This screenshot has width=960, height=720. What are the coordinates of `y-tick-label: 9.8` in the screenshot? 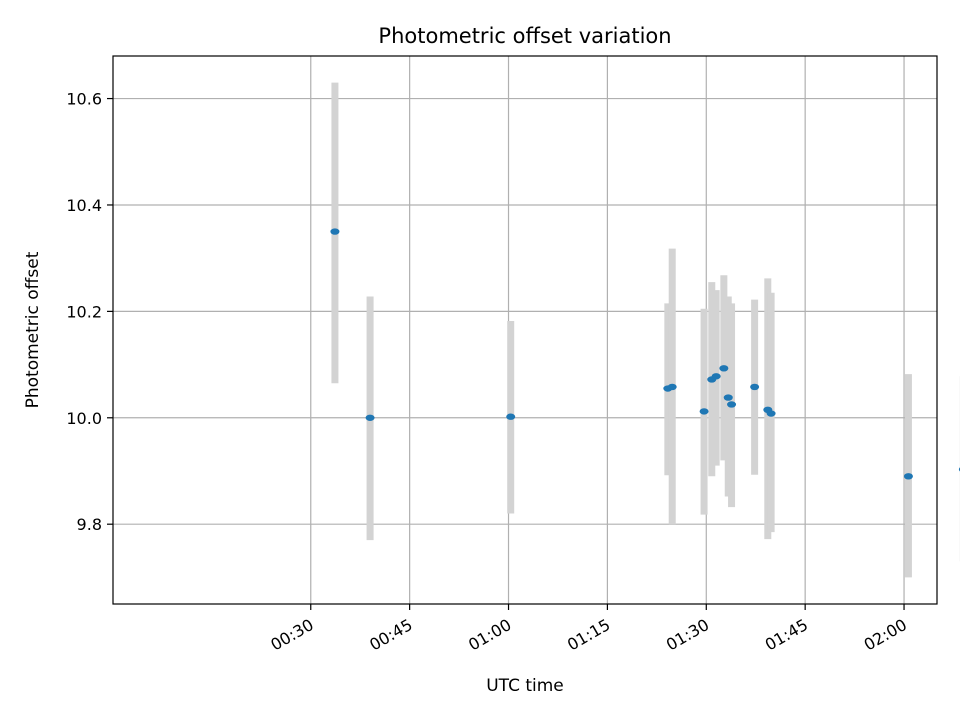 It's located at (89, 524).